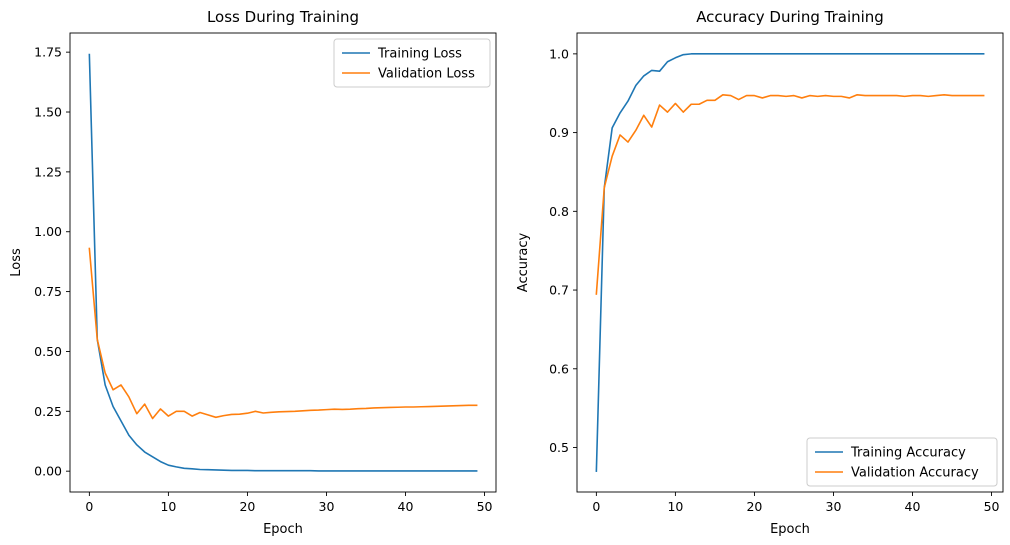 Image resolution: width=1010 pixels, height=545 pixels. What do you see at coordinates (559, 290) in the screenshot?
I see `y-tick-label: 0.7` at bounding box center [559, 290].